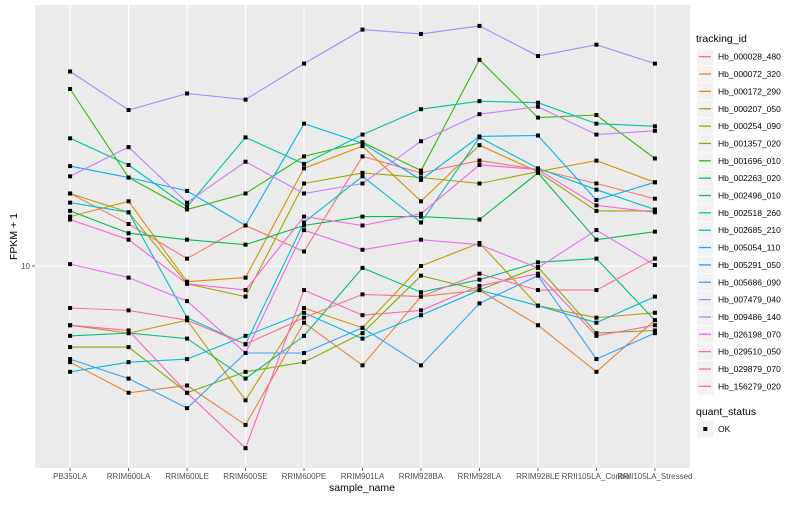 Image resolution: width=800 pixels, height=505 pixels. What do you see at coordinates (362, 488) in the screenshot?
I see `x-axis-title: sample_name` at bounding box center [362, 488].